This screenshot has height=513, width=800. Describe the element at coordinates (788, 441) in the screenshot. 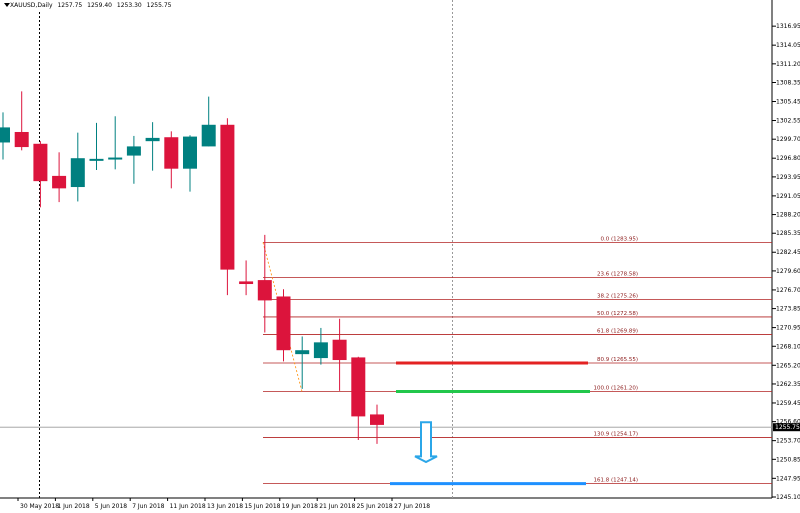

I see `y-tick-label: 1253.70` at that location.